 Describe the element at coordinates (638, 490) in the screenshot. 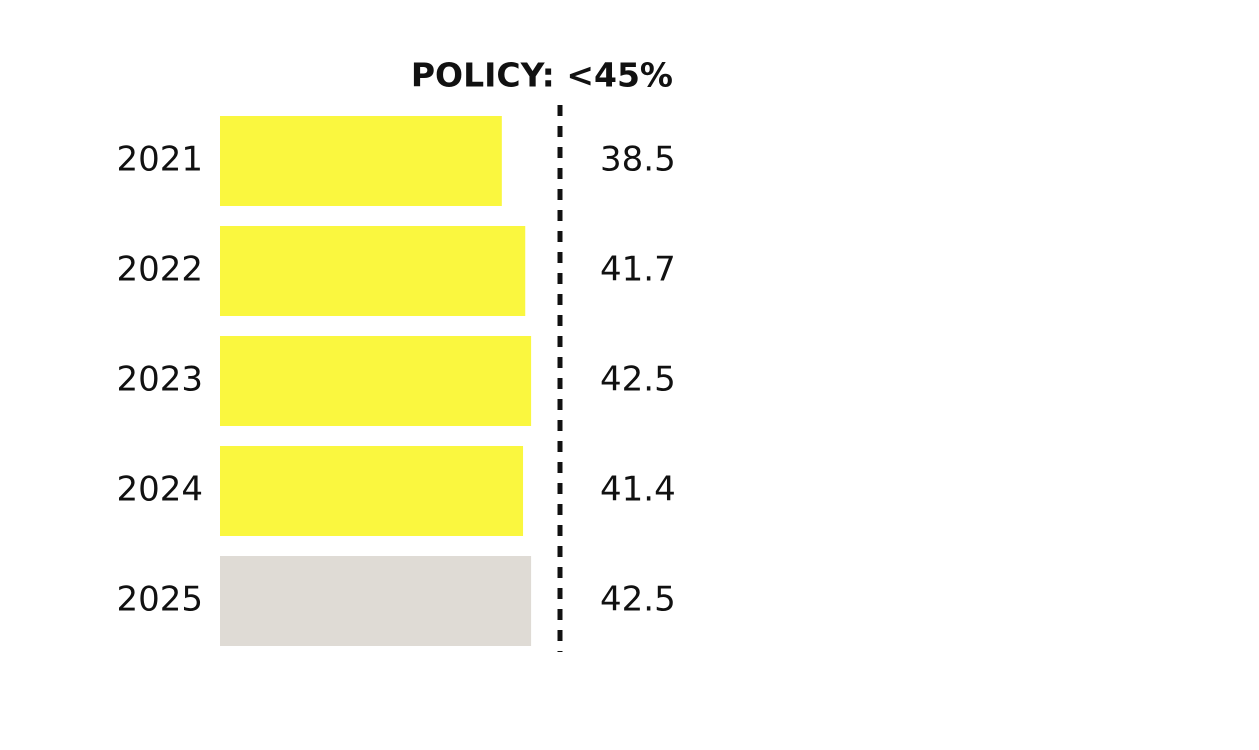

I see `value-label: 41.4` at that location.